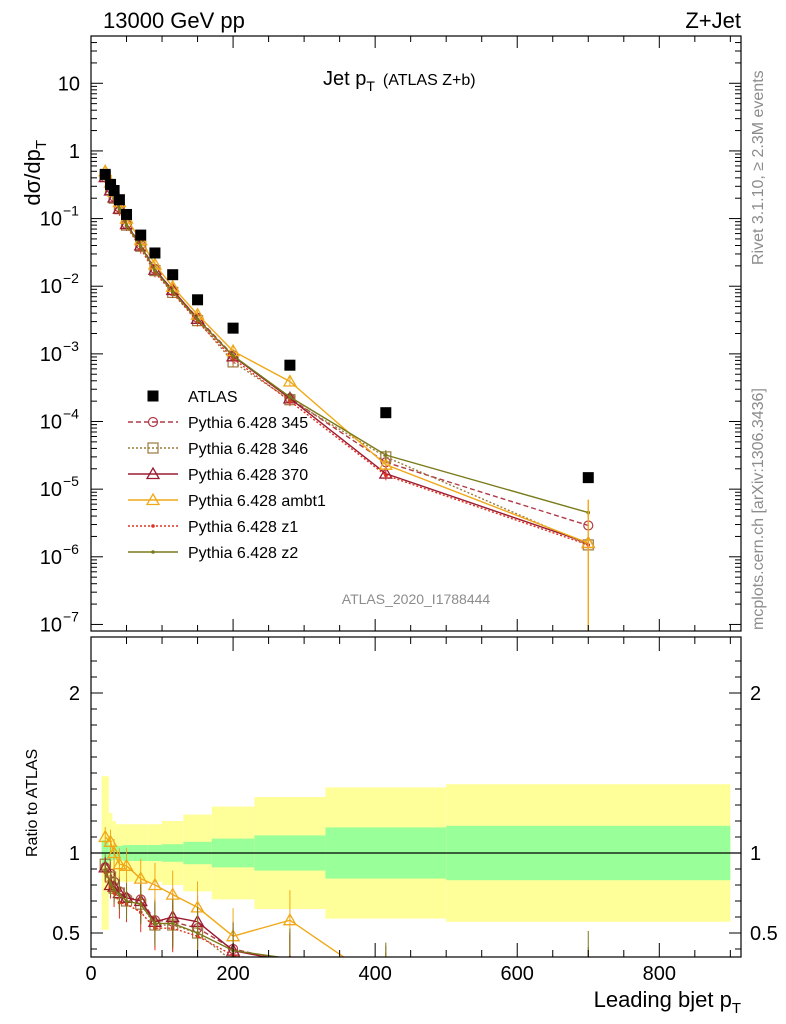  Describe the element at coordinates (764, 934) in the screenshot. I see `ratio-y-tick-label-right: 0.5` at that location.